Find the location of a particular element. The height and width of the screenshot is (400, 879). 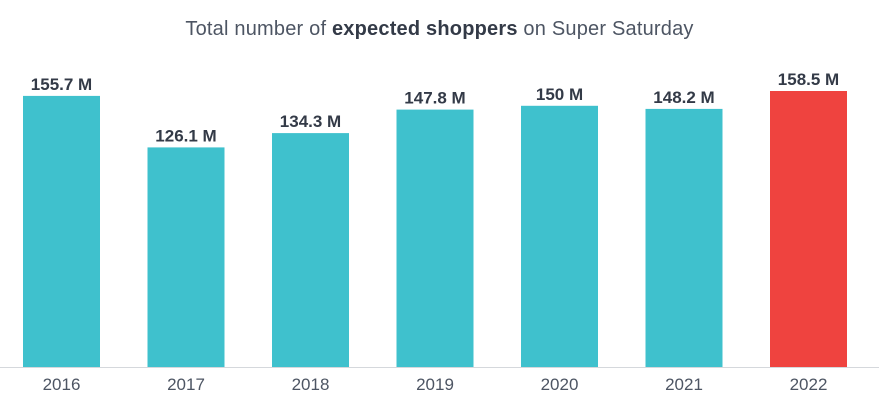

x-tick-label-2017: 2017 is located at coordinates (186, 384).